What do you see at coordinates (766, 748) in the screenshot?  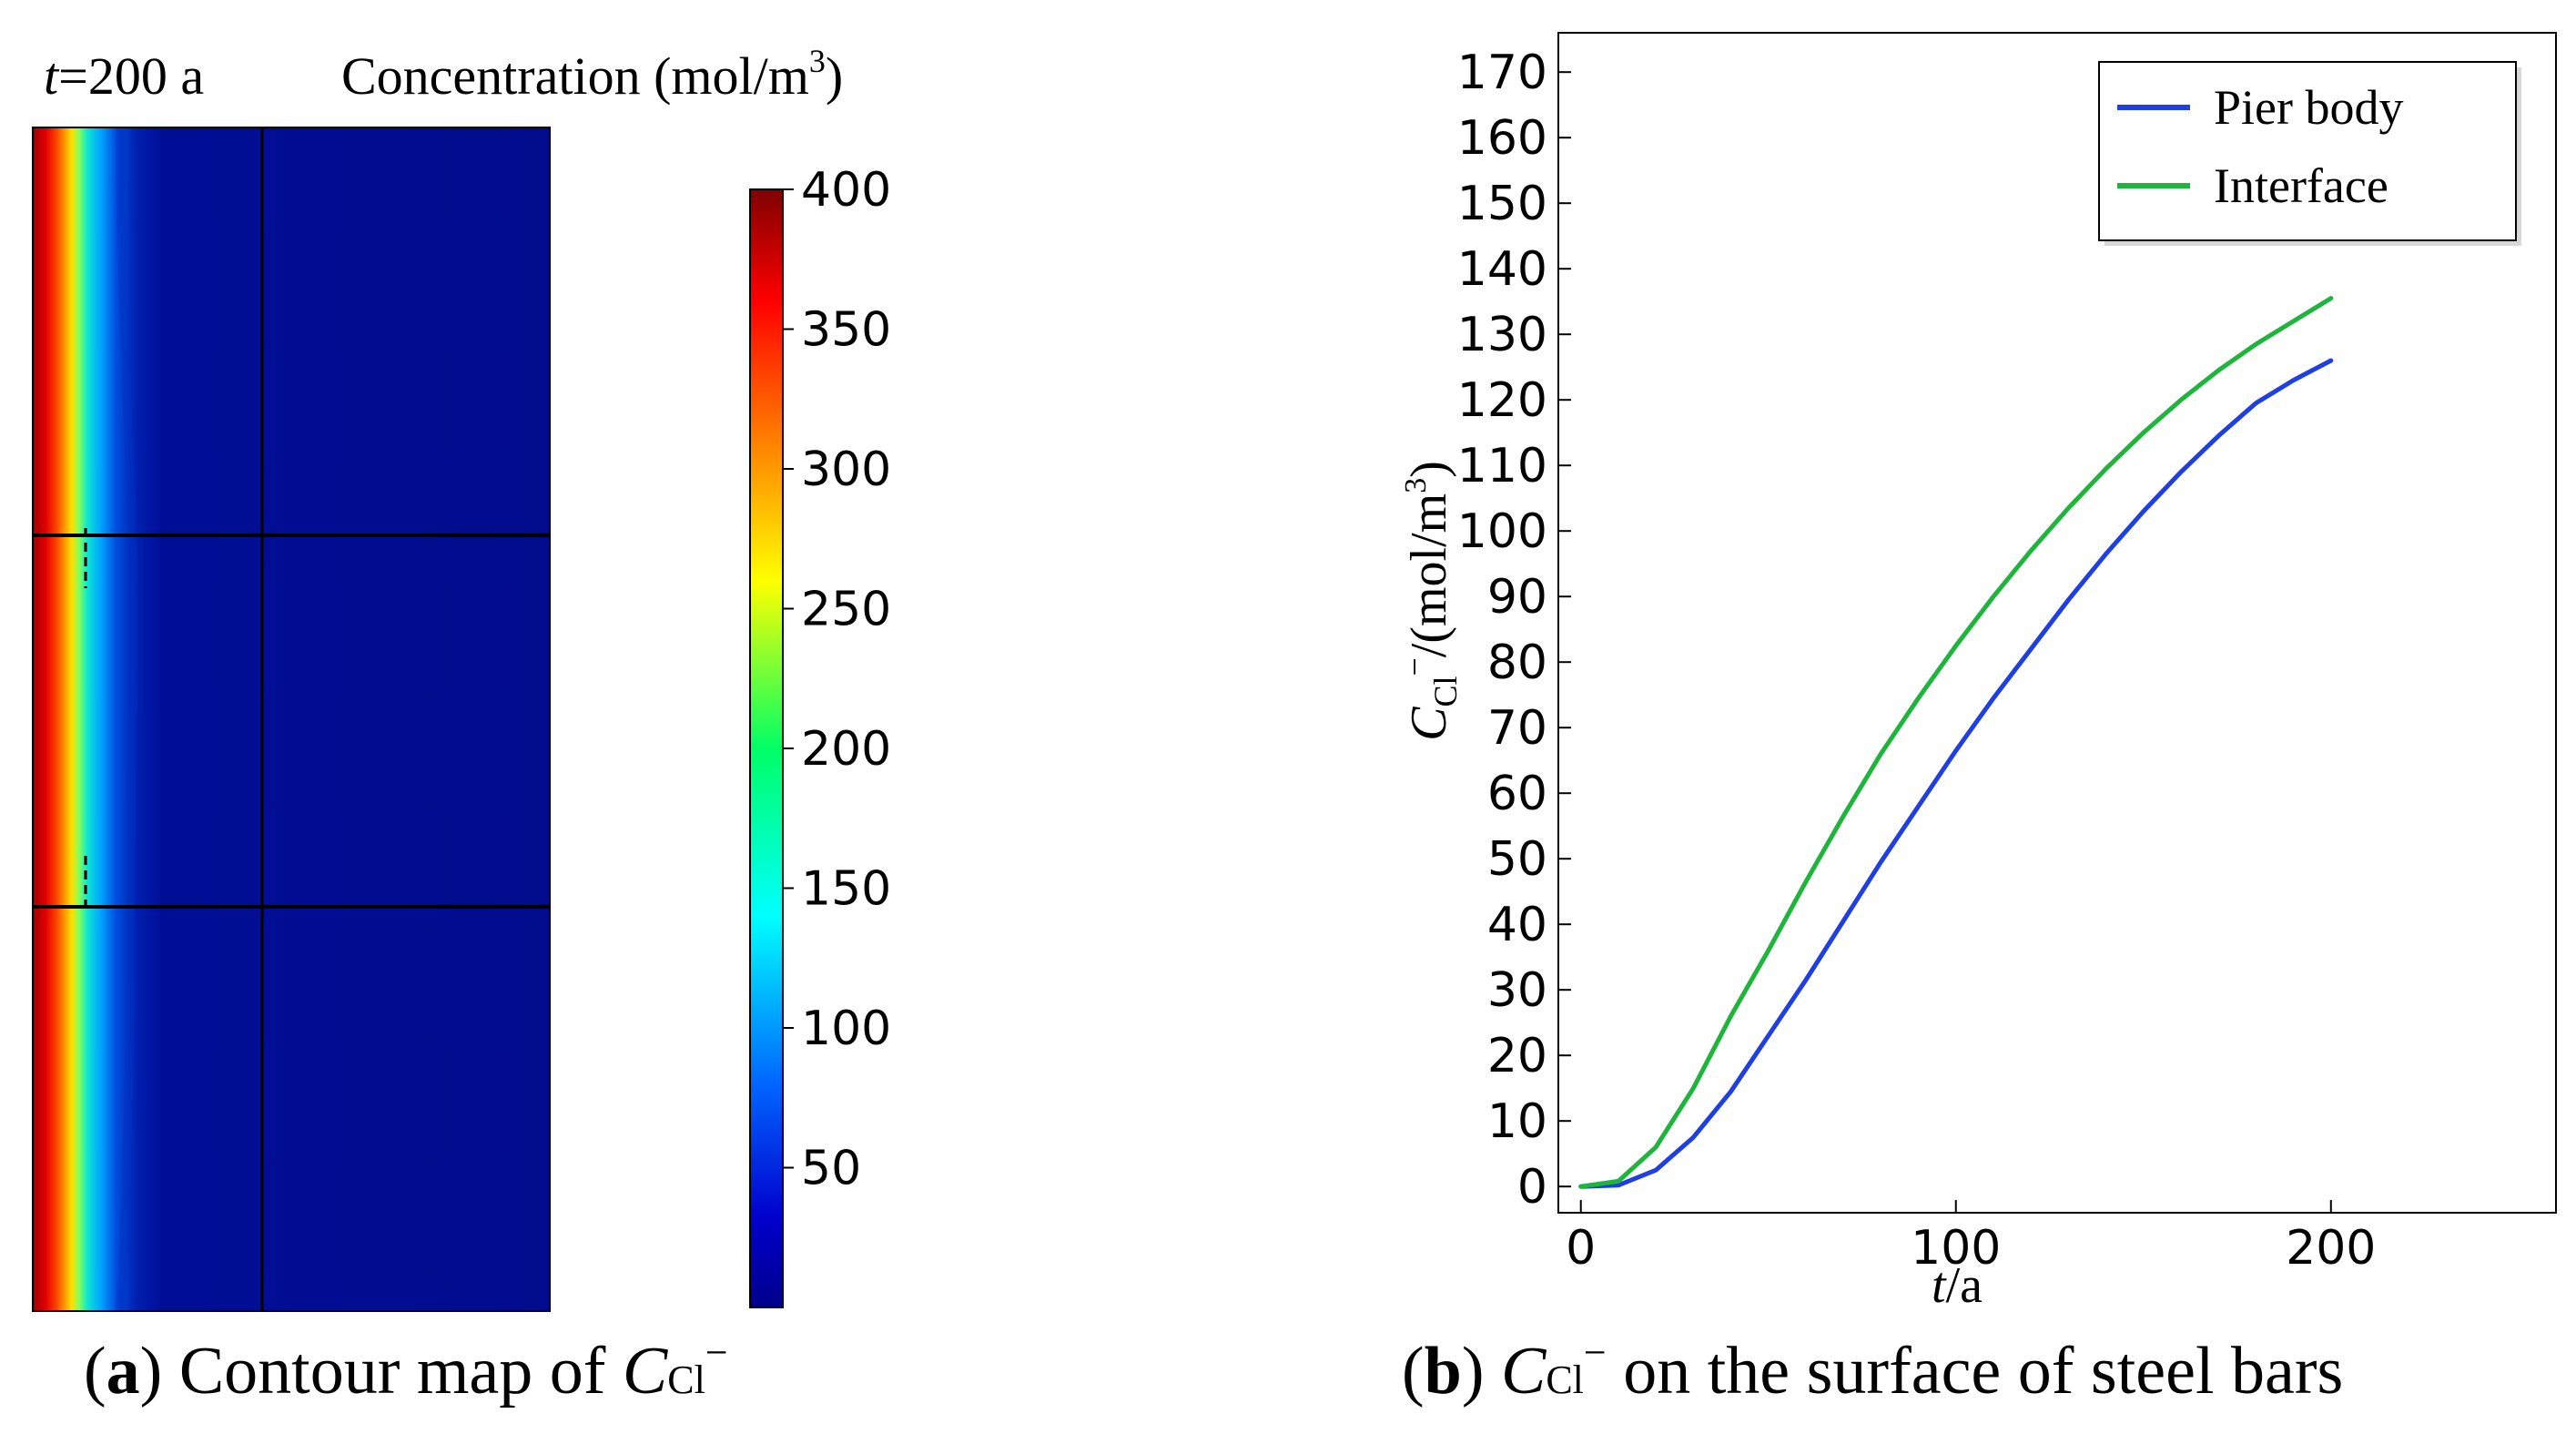 I see `colorbar` at bounding box center [766, 748].